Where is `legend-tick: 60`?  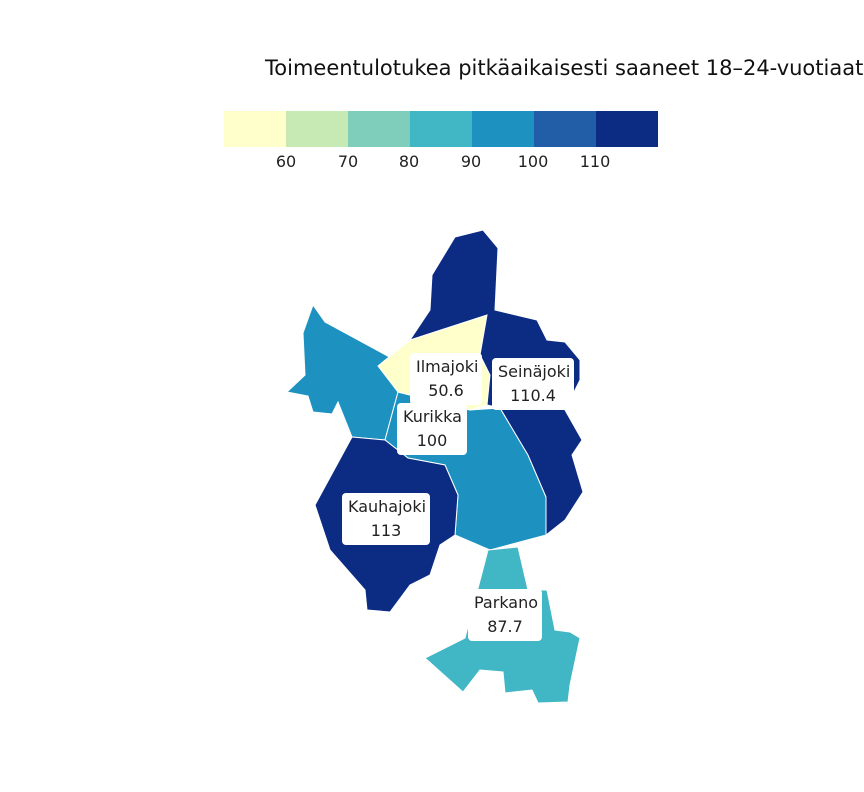 legend-tick: 60 is located at coordinates (286, 161).